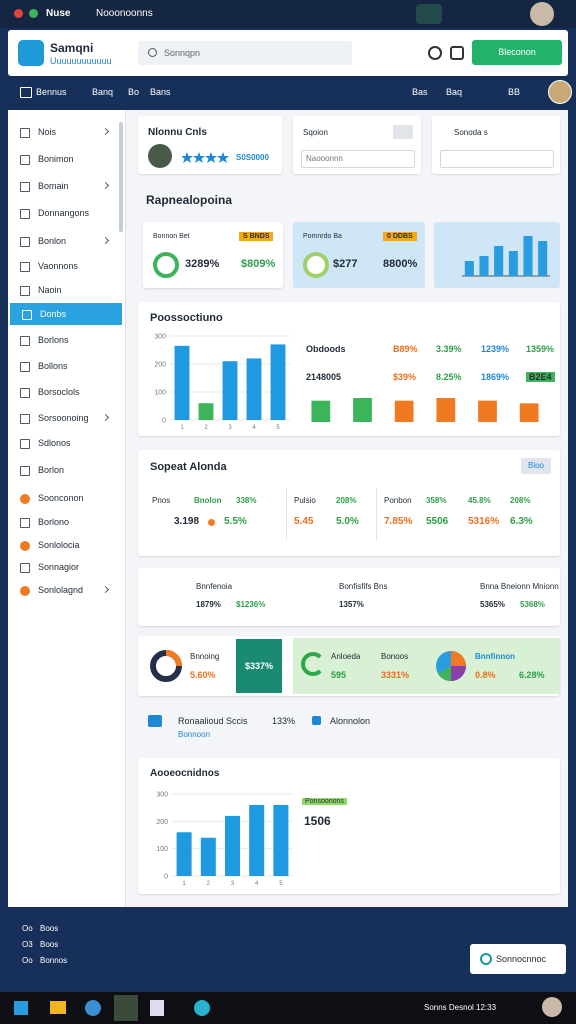 The height and width of the screenshot is (1024, 576). Describe the element at coordinates (51, 470) in the screenshot. I see `label: Borlon` at that location.